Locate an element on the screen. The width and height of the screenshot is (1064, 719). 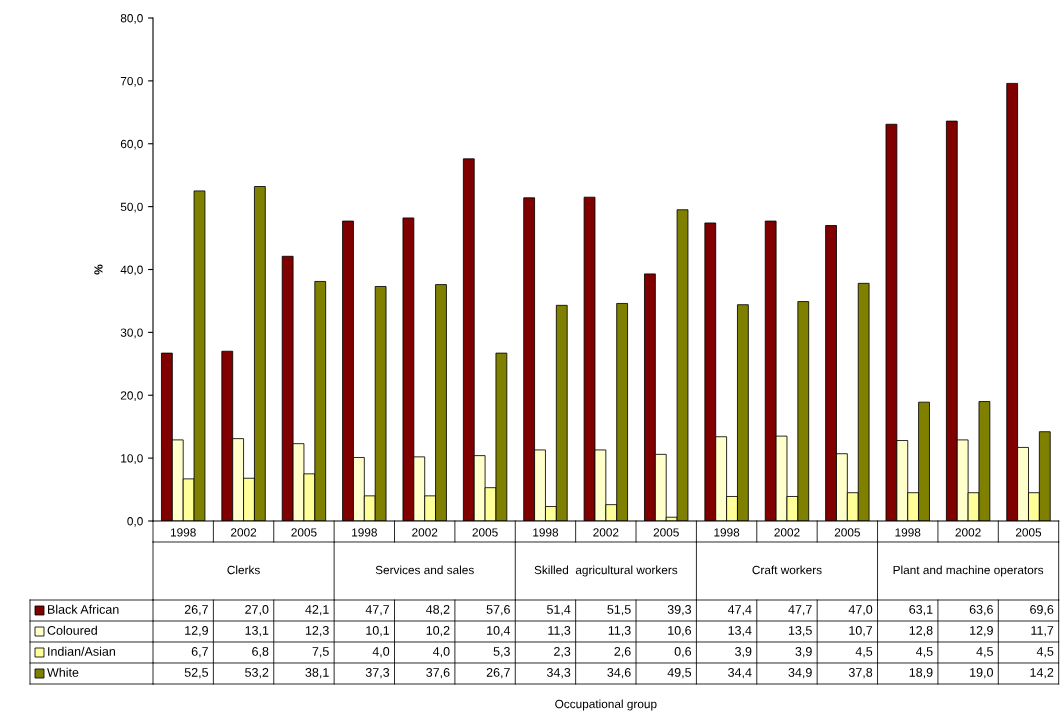
data-label: 12,3 is located at coordinates (317, 631).